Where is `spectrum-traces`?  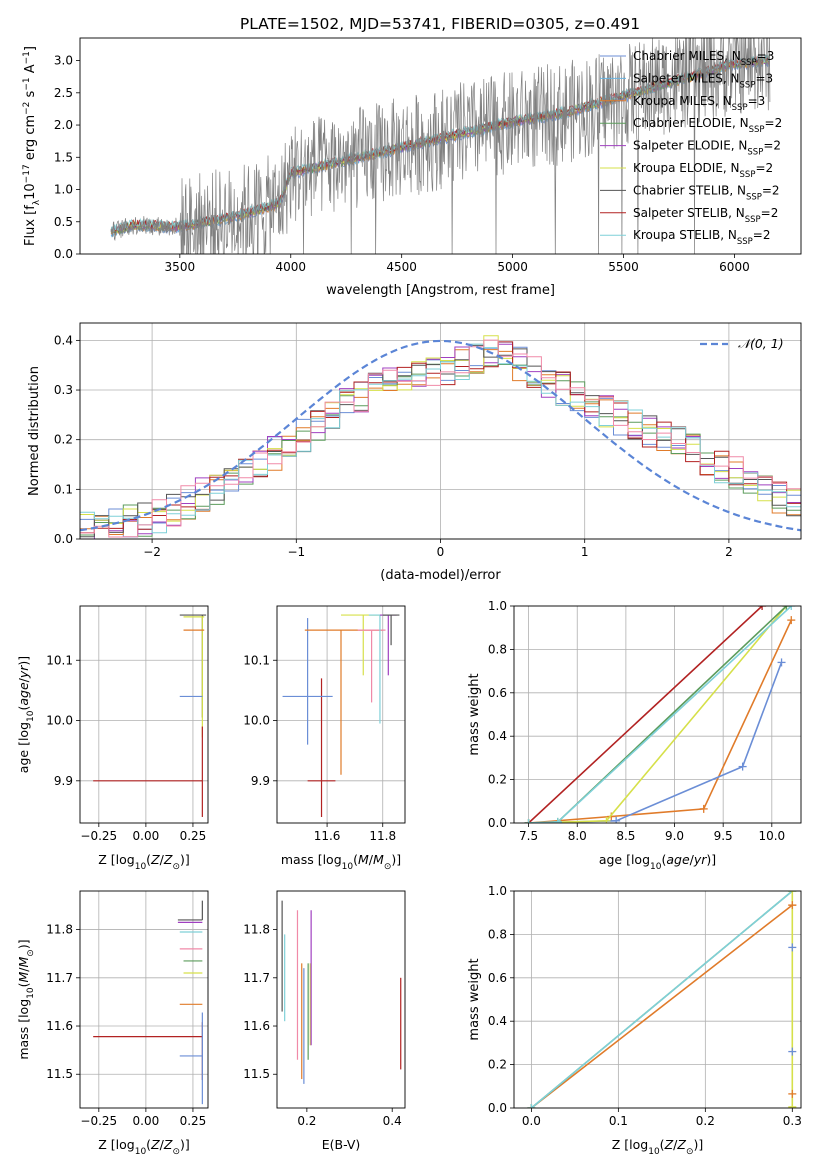
spectrum-traces is located at coordinates (440, 146).